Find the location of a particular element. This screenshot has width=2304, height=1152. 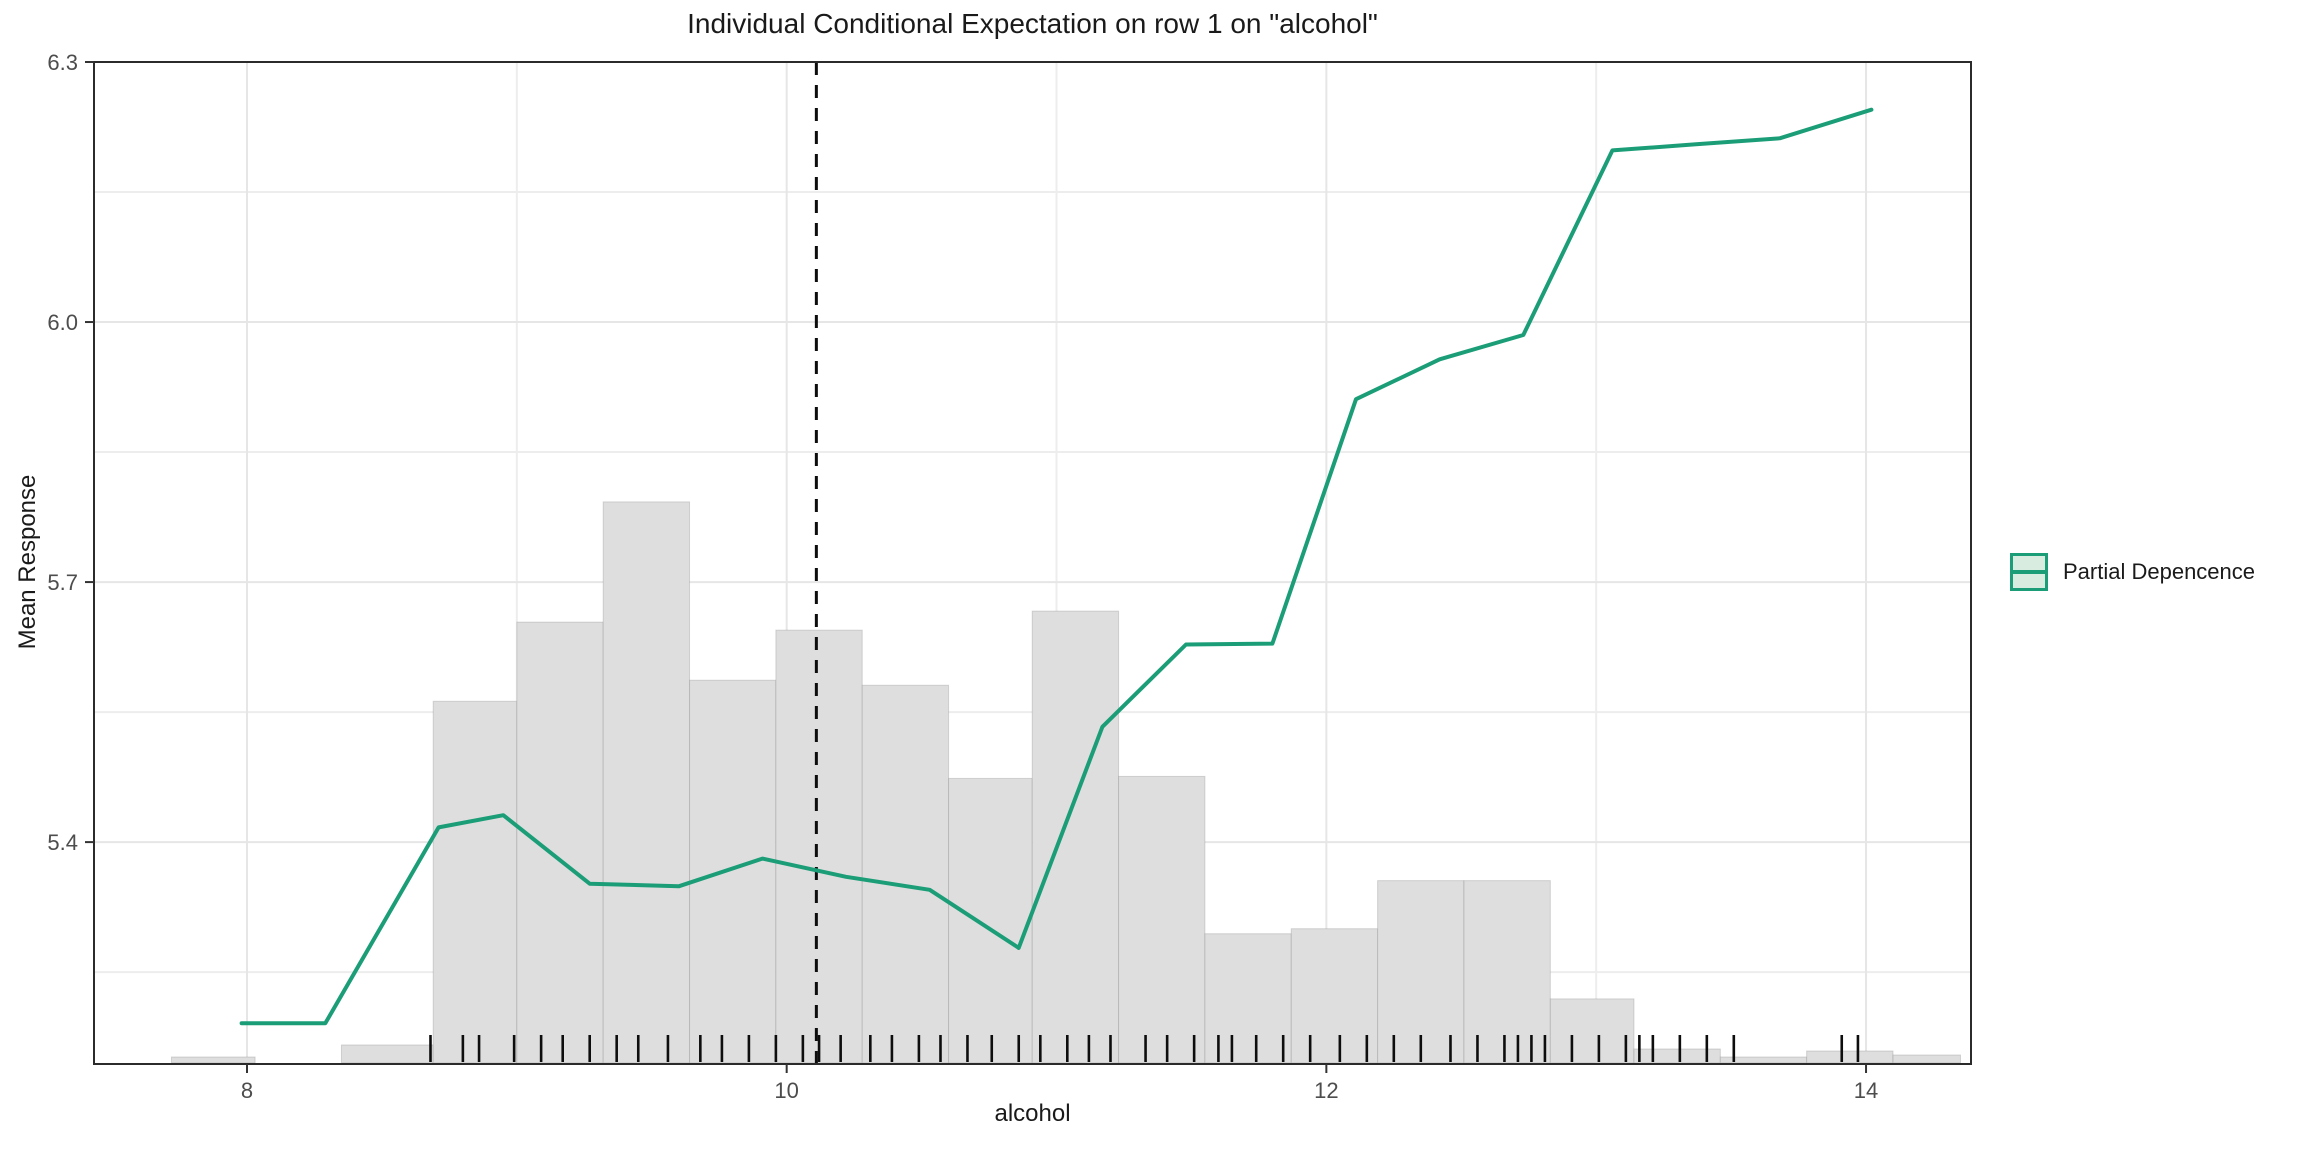

legend-label: Partial Depencence is located at coordinates (2159, 571).